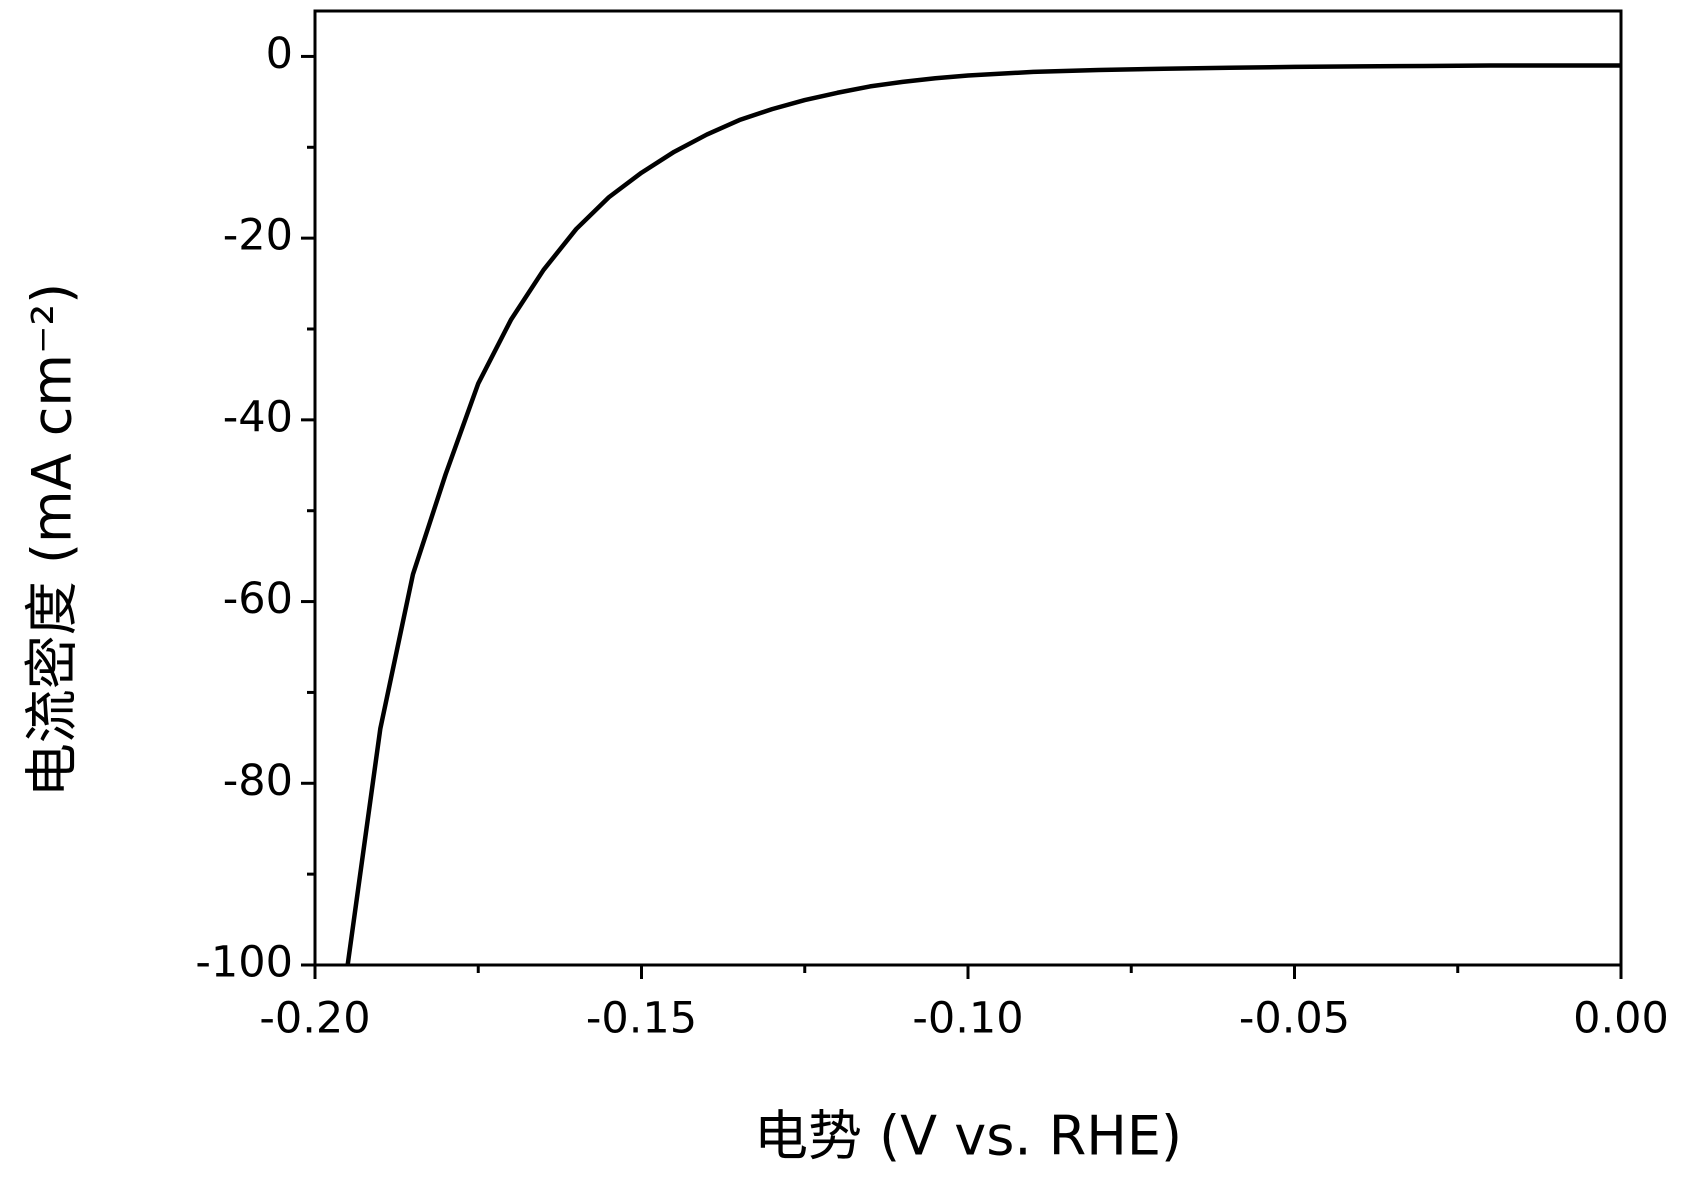 This screenshot has height=1191, width=1687. Describe the element at coordinates (52, 540) in the screenshot. I see `y-axis-label: 电流密度 (mA cm⁻²)` at that location.